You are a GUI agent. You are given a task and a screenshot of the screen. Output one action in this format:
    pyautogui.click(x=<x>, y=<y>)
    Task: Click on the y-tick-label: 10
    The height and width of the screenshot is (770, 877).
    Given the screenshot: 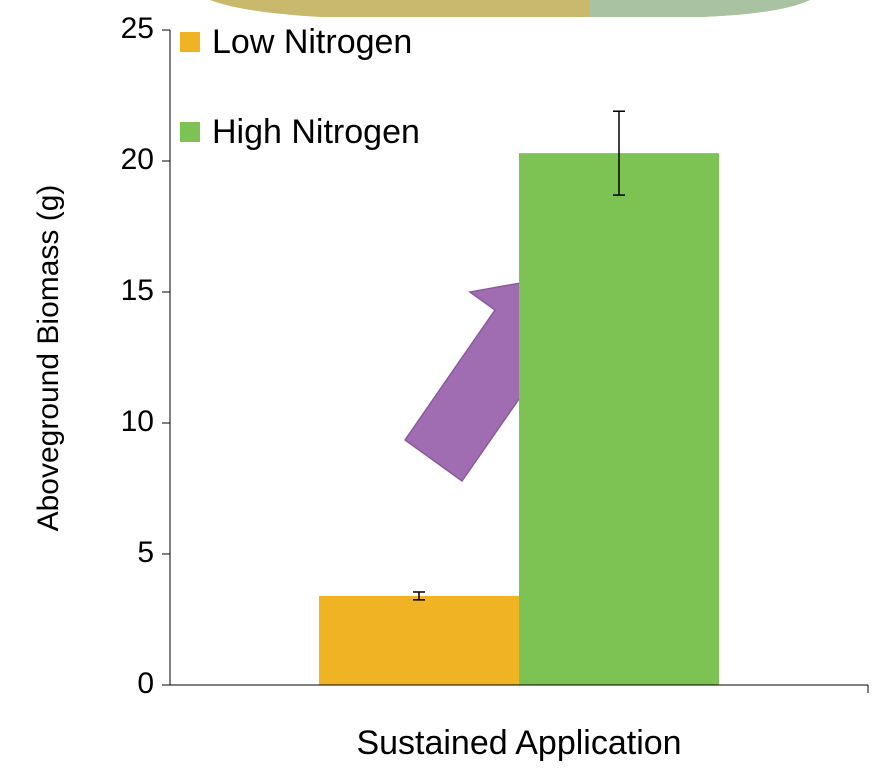 What is the action you would take?
    pyautogui.click(x=137, y=421)
    